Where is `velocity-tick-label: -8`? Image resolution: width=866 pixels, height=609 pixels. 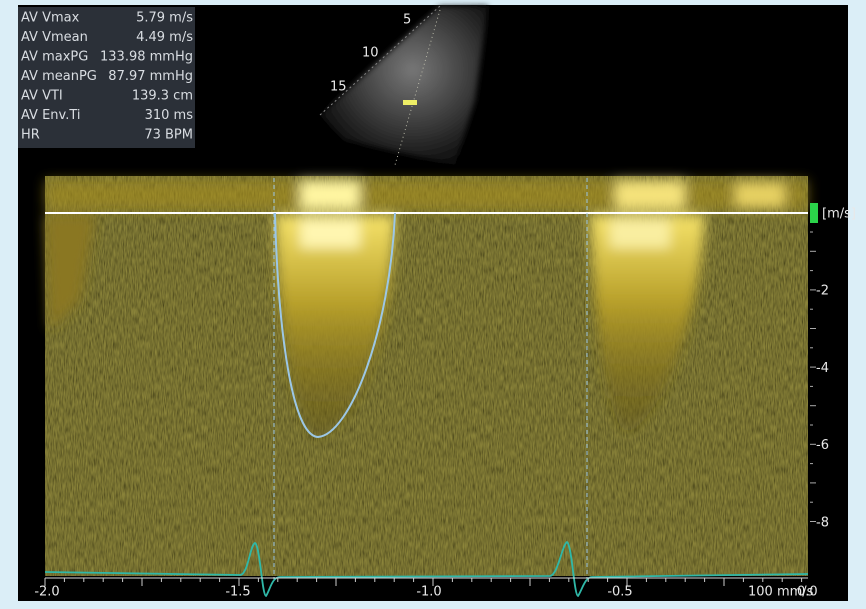
velocity-tick-label: -8 is located at coordinates (822, 522).